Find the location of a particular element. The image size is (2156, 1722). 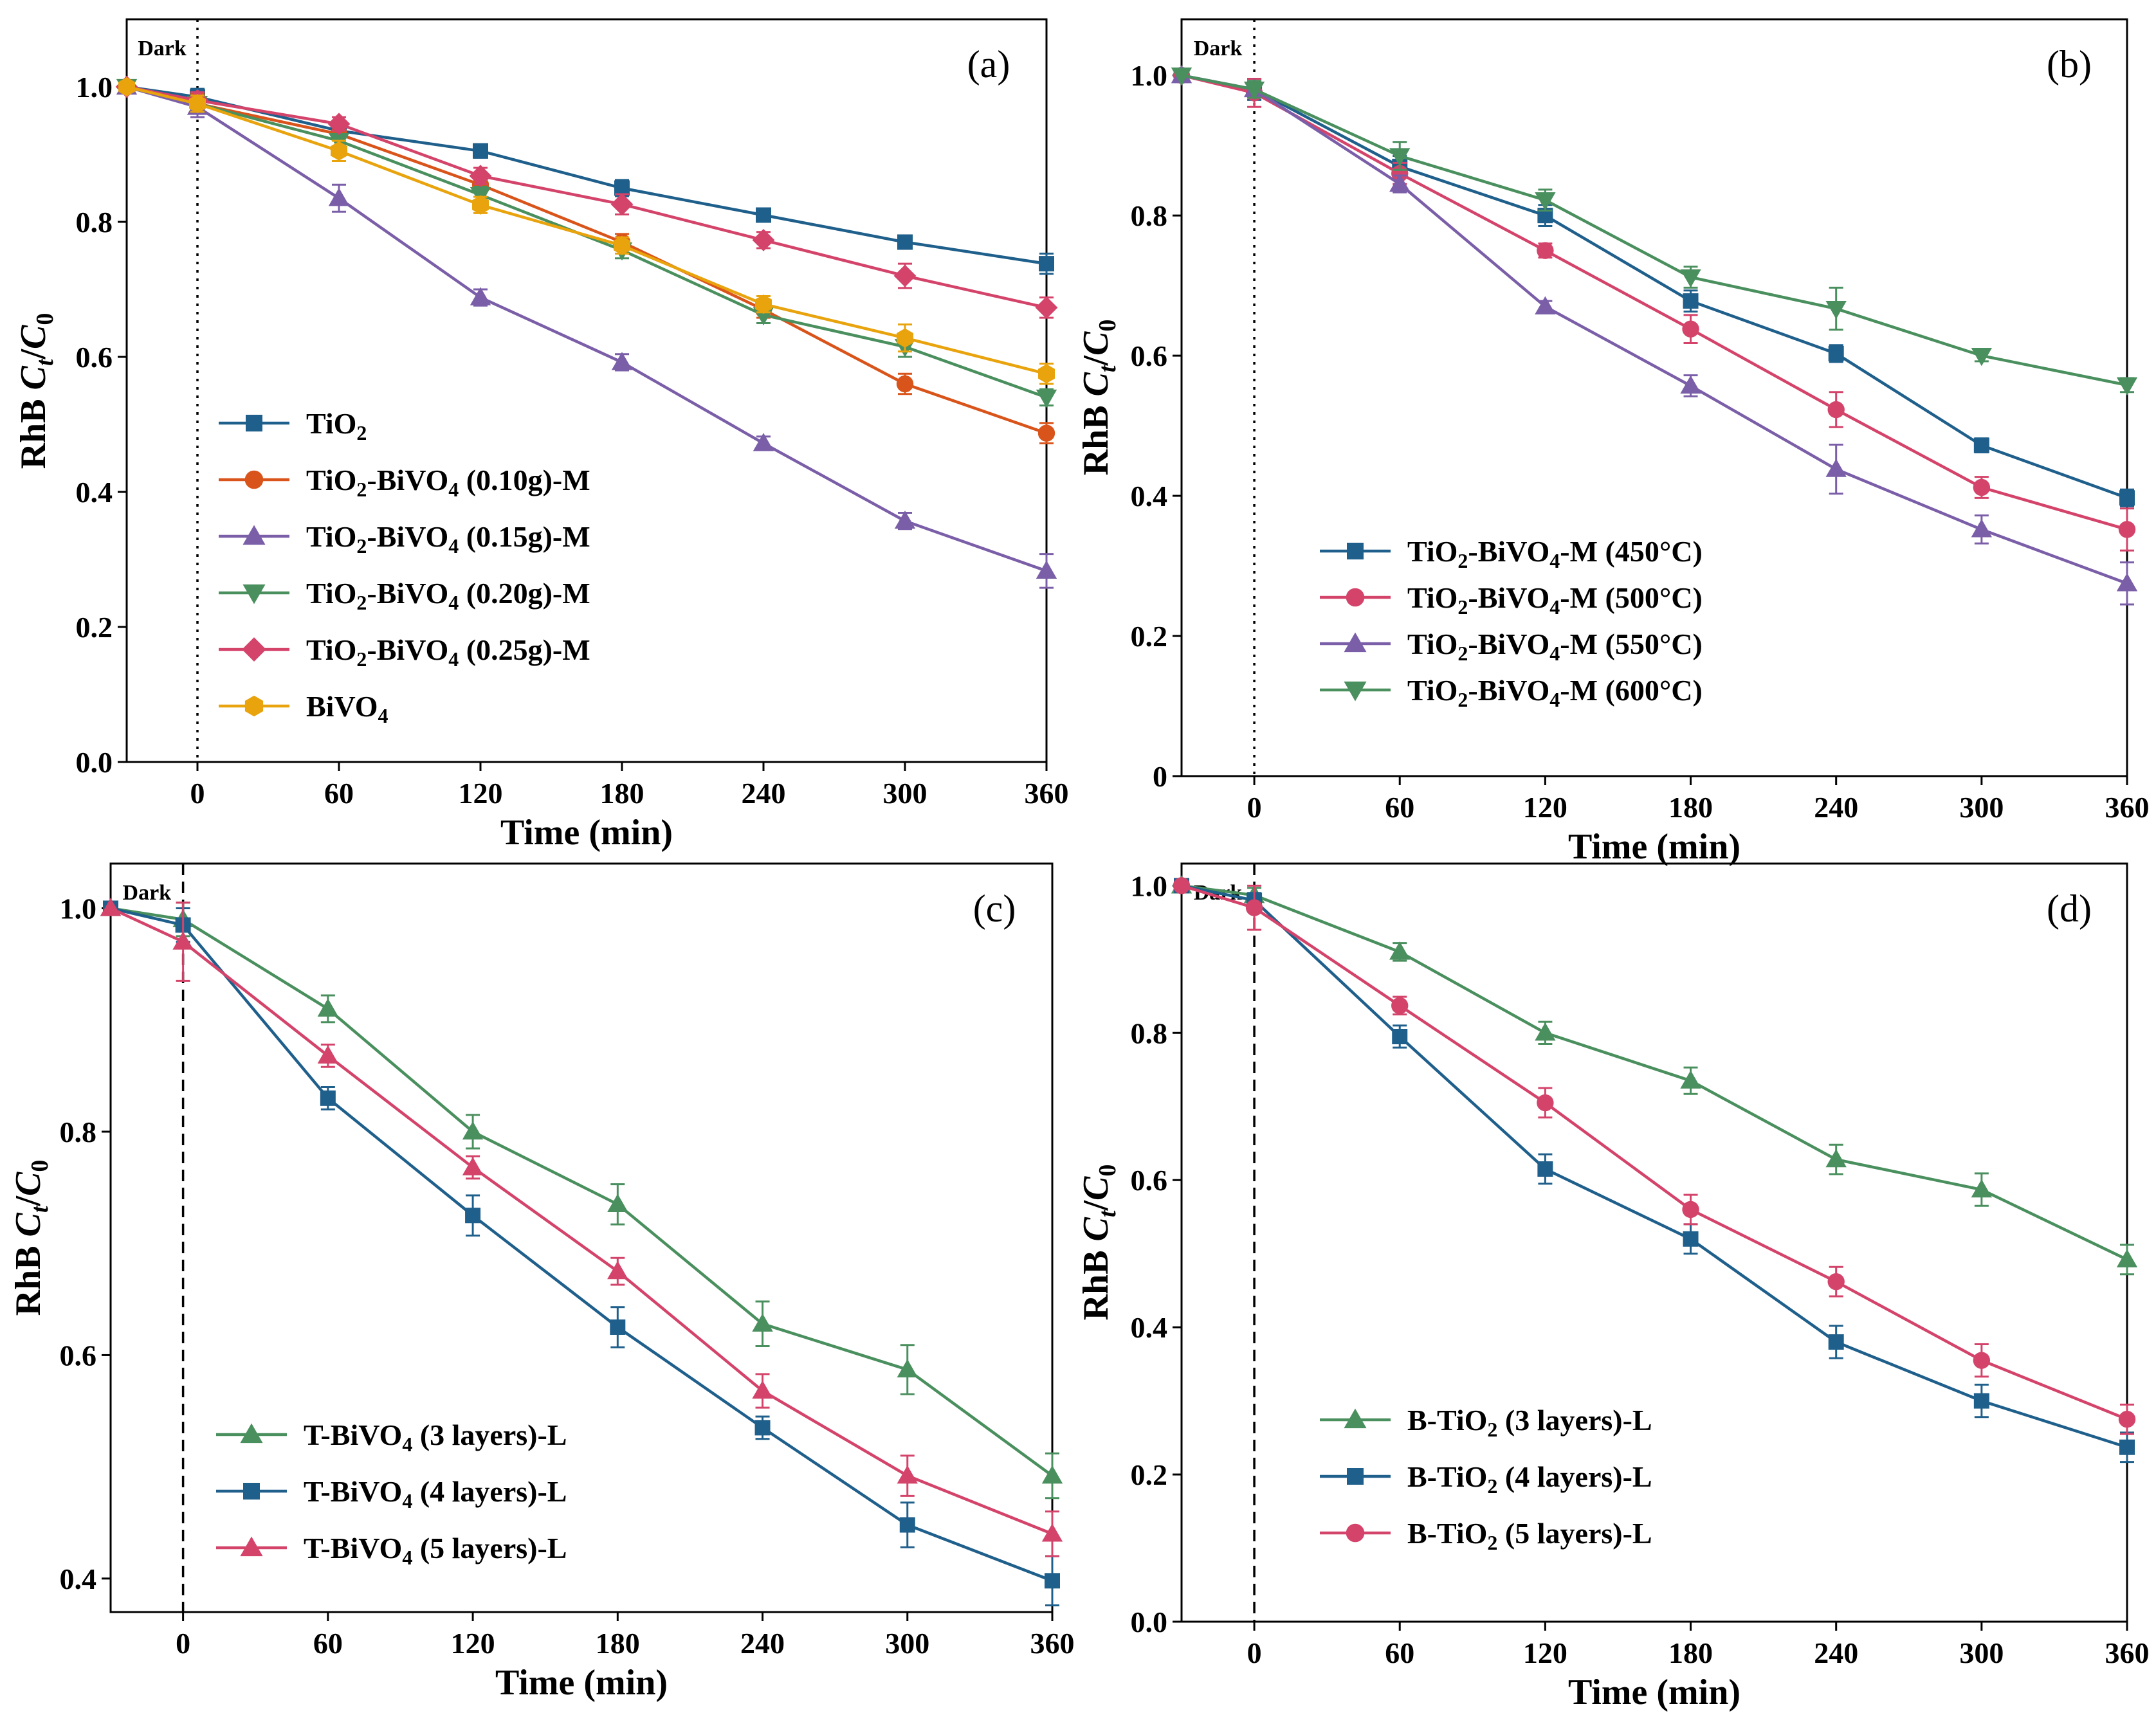

panel-label: (a) is located at coordinates (988, 64).